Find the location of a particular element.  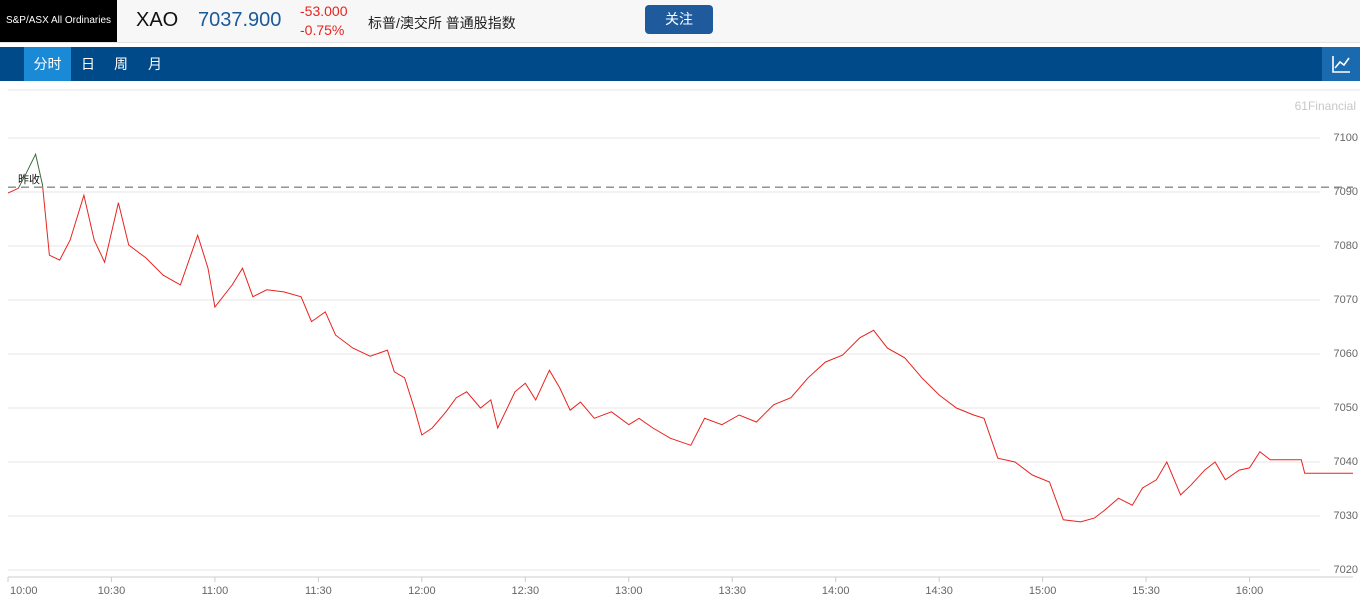

change: -53.000 is located at coordinates (324, 11).